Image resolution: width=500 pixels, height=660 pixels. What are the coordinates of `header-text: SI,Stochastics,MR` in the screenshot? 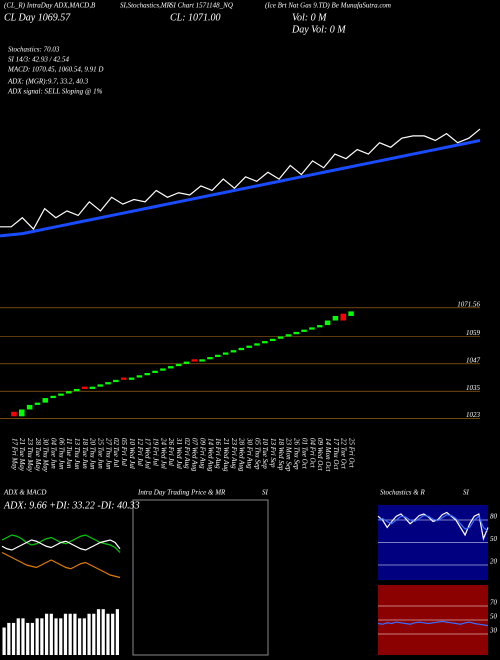 It's located at (146, 6).